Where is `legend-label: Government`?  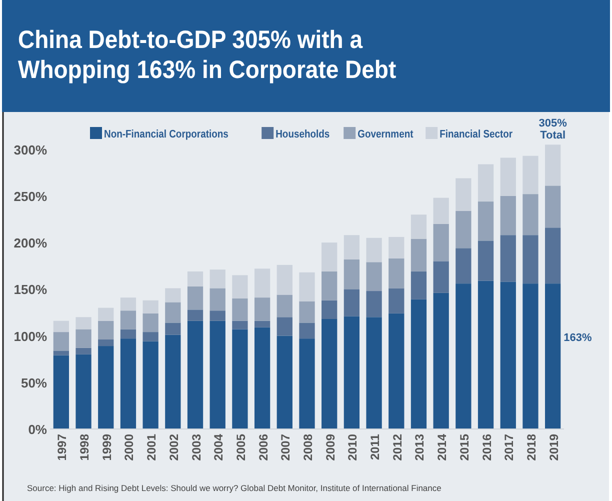
legend-label: Government is located at coordinates (386, 134).